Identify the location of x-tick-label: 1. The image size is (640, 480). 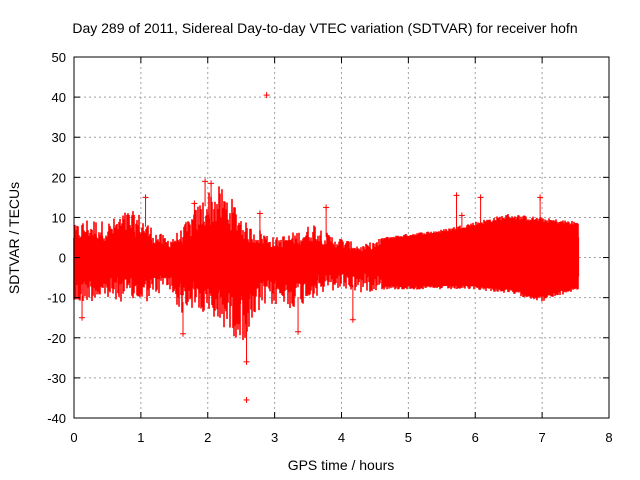
(140, 437).